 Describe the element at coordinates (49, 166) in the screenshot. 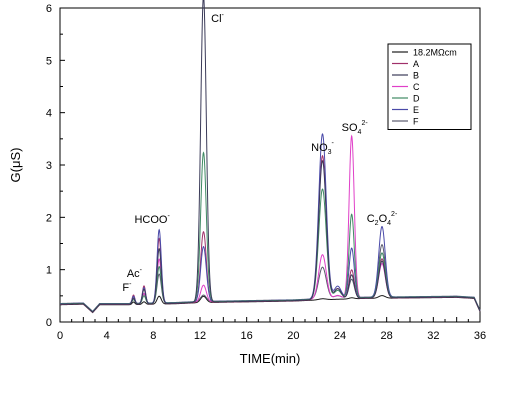

I see `y-tick-label: 3` at that location.